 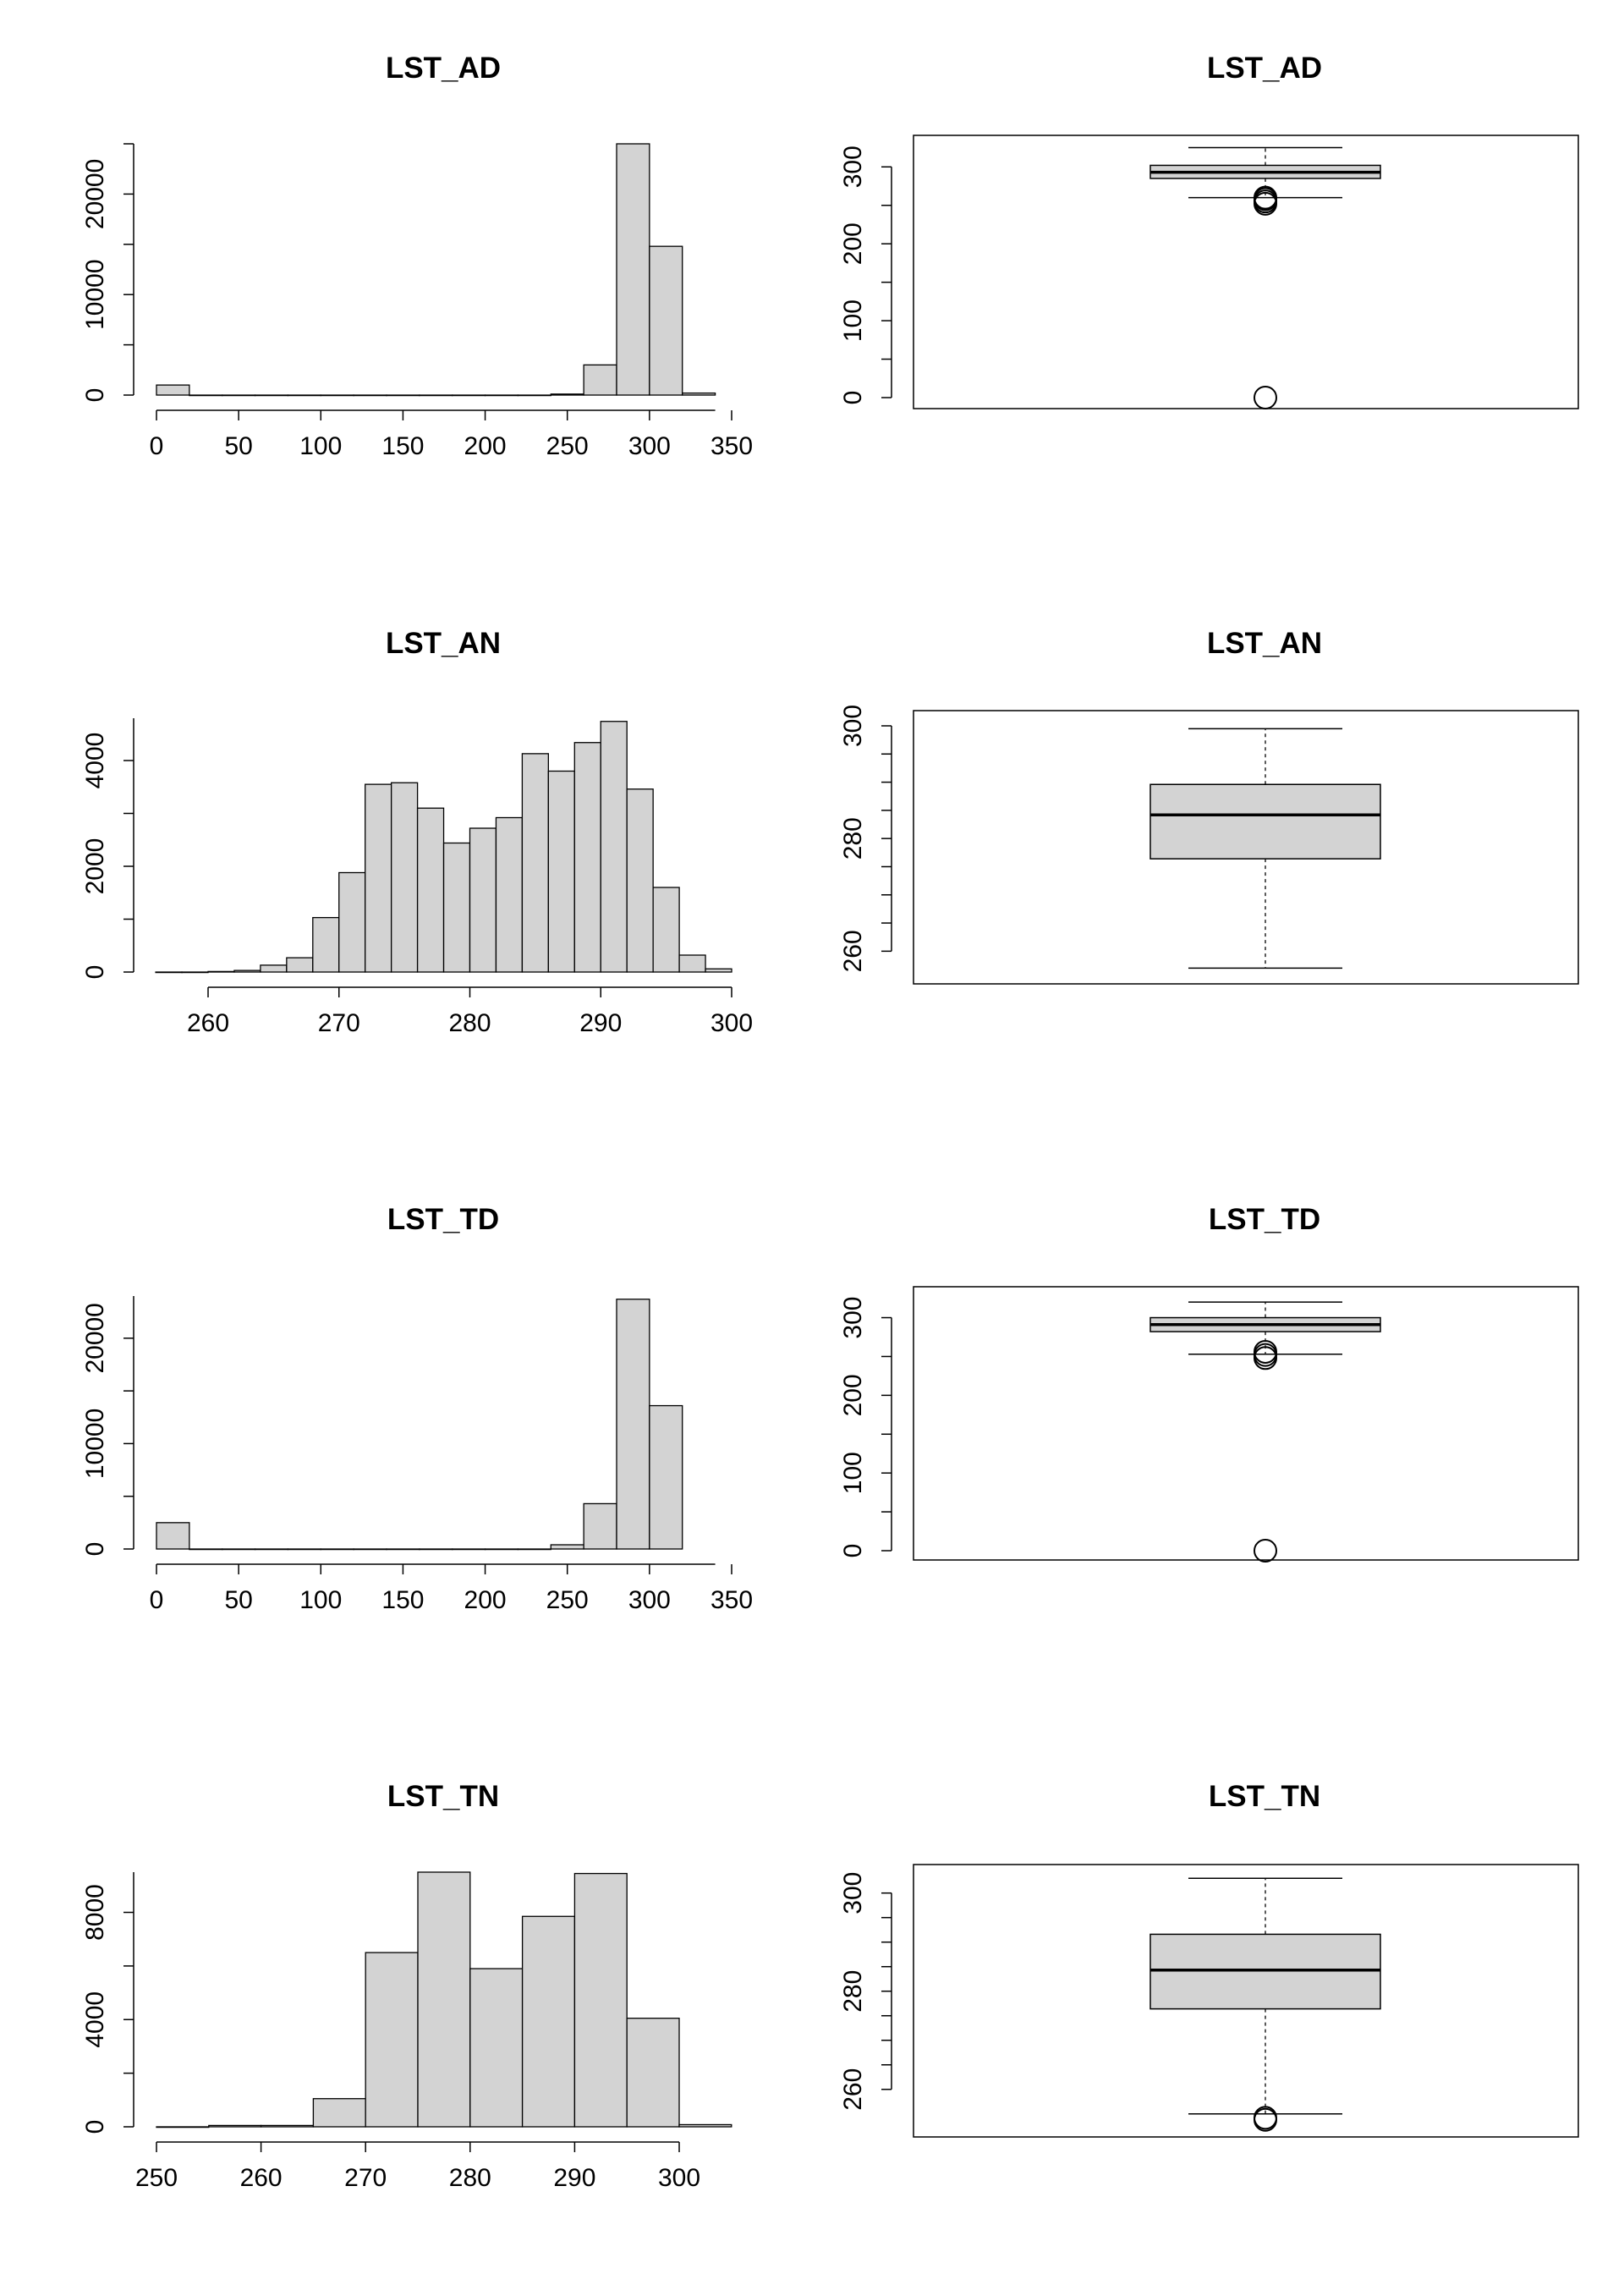 What do you see at coordinates (417, 256) in the screenshot?
I see `histogram-panel-1: LST_AD 0 50 100 150 200 250 300 350 0 10000 20000` at bounding box center [417, 256].